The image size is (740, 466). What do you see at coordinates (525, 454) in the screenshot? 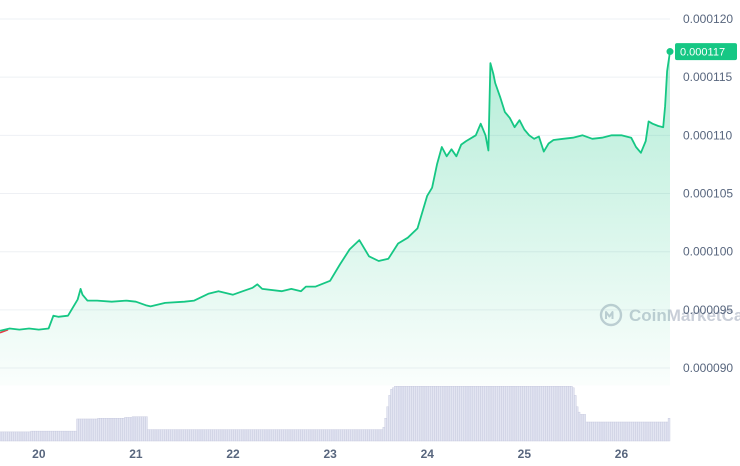
I see `x-tick-label: 25` at bounding box center [525, 454].